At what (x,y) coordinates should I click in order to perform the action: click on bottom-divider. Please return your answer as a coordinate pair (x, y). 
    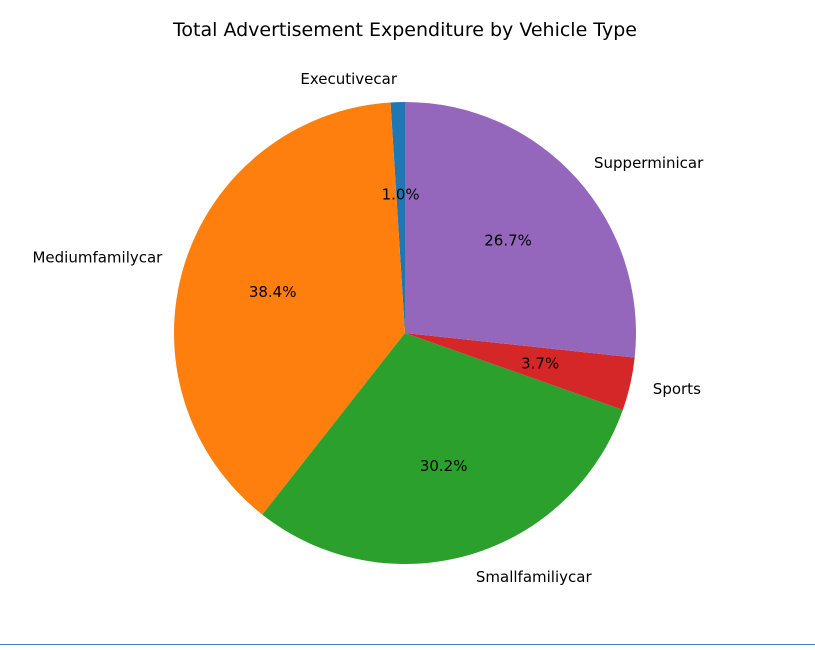
    Looking at the image, I should click on (407, 644).